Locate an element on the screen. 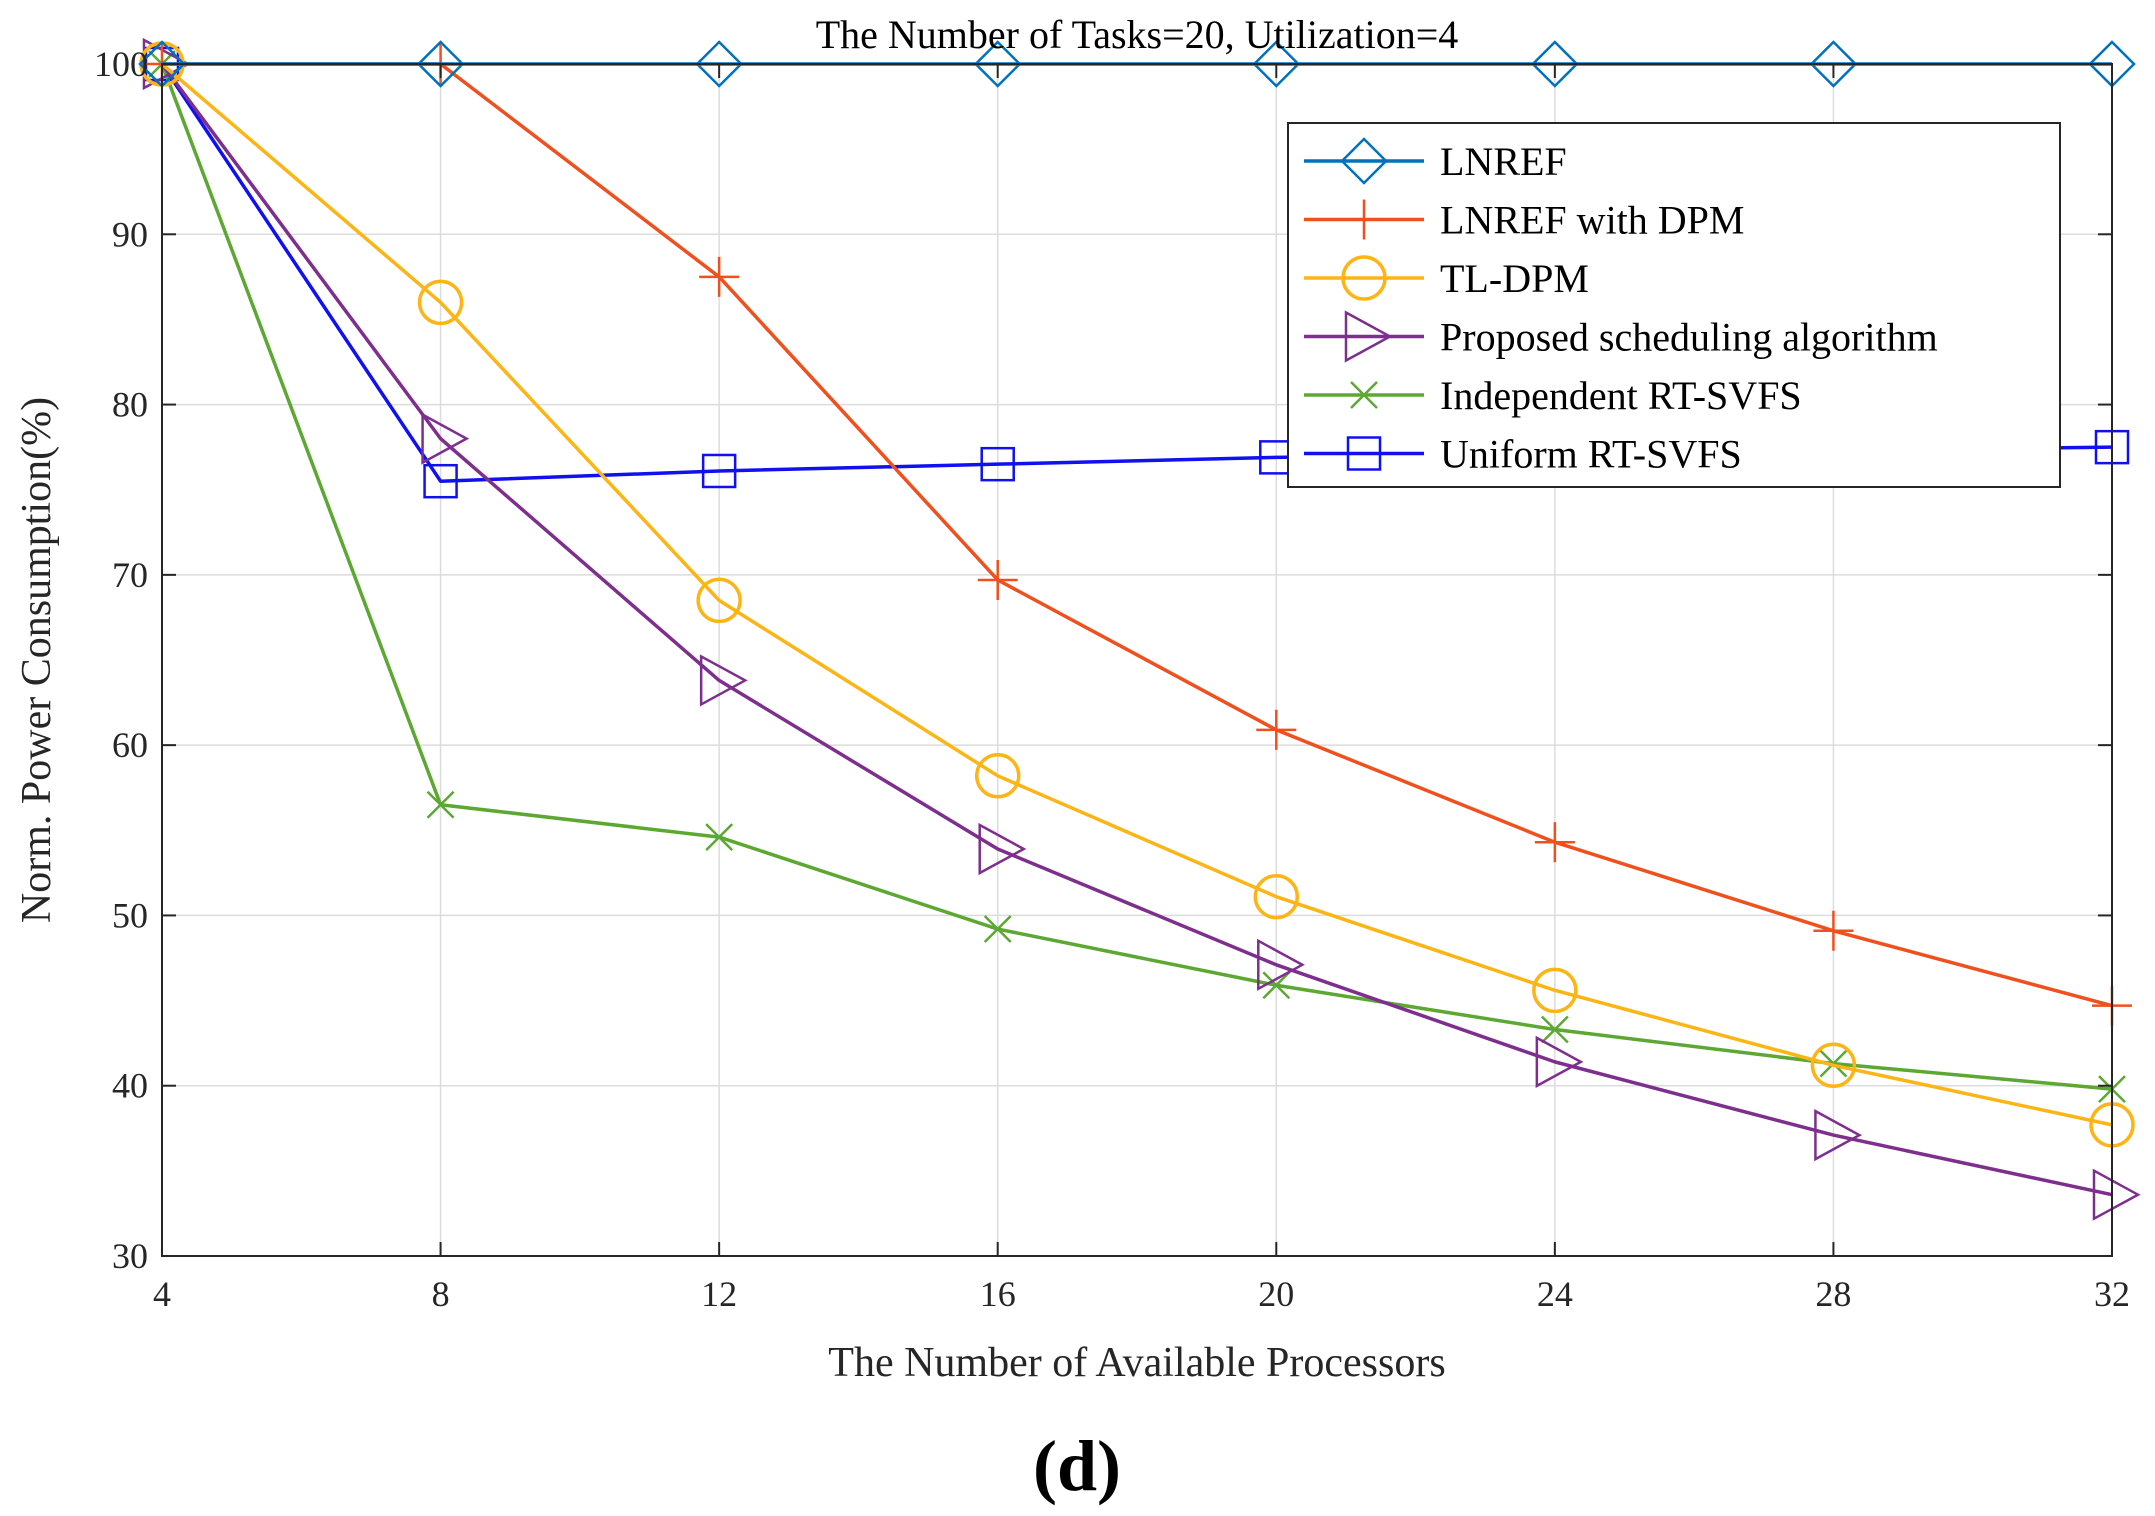  y-tick-label: 100 is located at coordinates (121, 64).